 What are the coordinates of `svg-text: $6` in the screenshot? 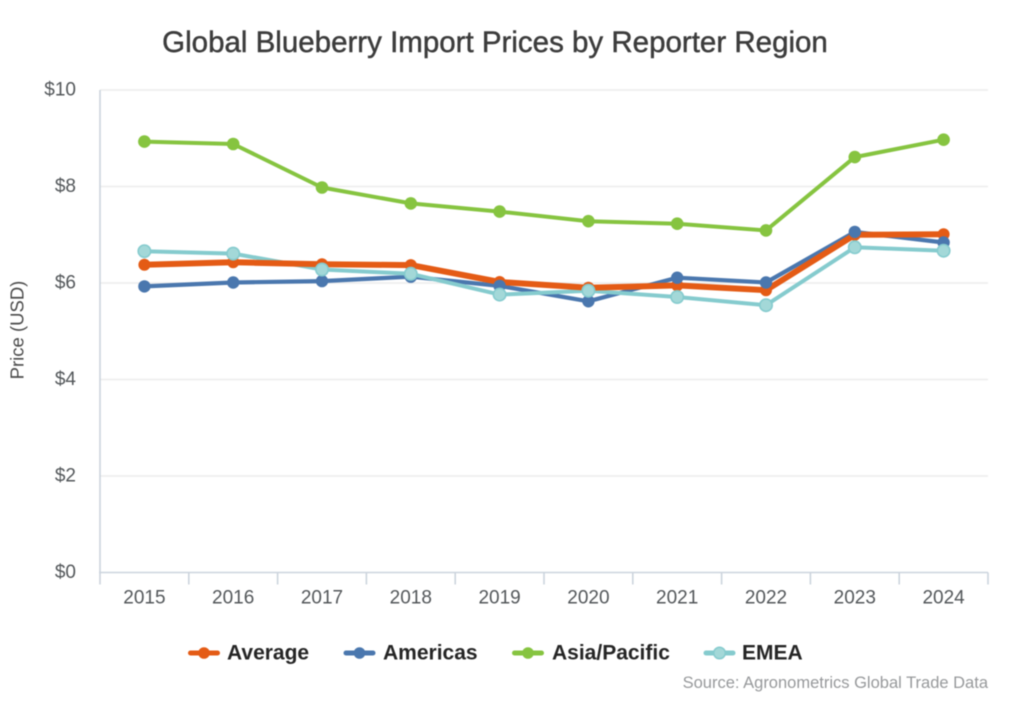 It's located at (65, 283).